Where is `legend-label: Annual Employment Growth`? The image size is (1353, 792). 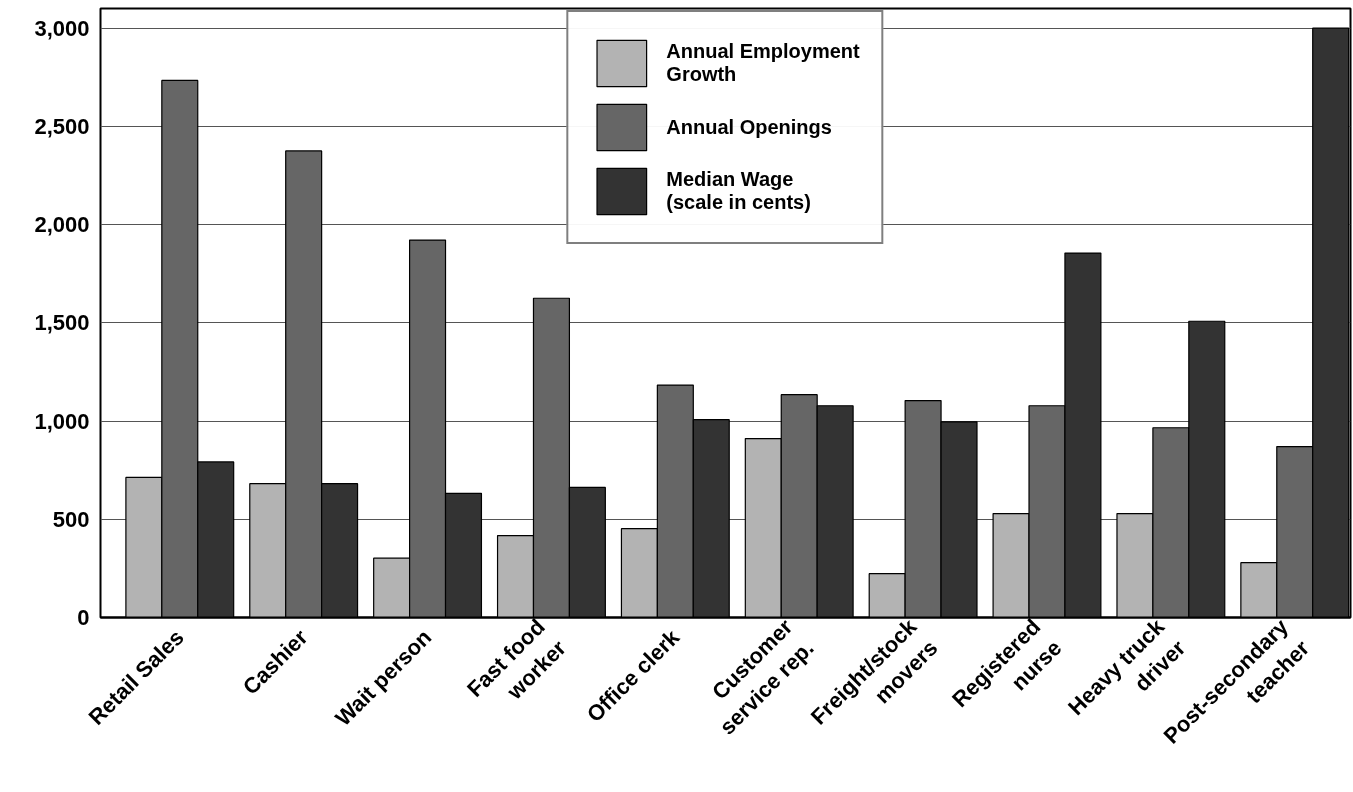 legend-label: Annual Employment Growth is located at coordinates (763, 63).